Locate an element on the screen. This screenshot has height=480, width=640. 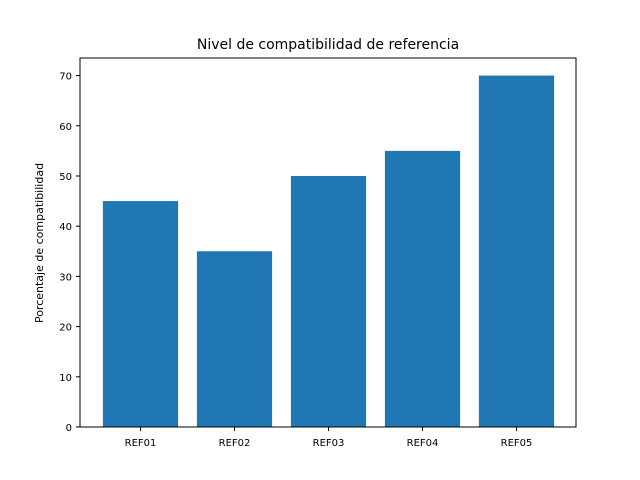
y-tick-label: 0 is located at coordinates (69, 428).